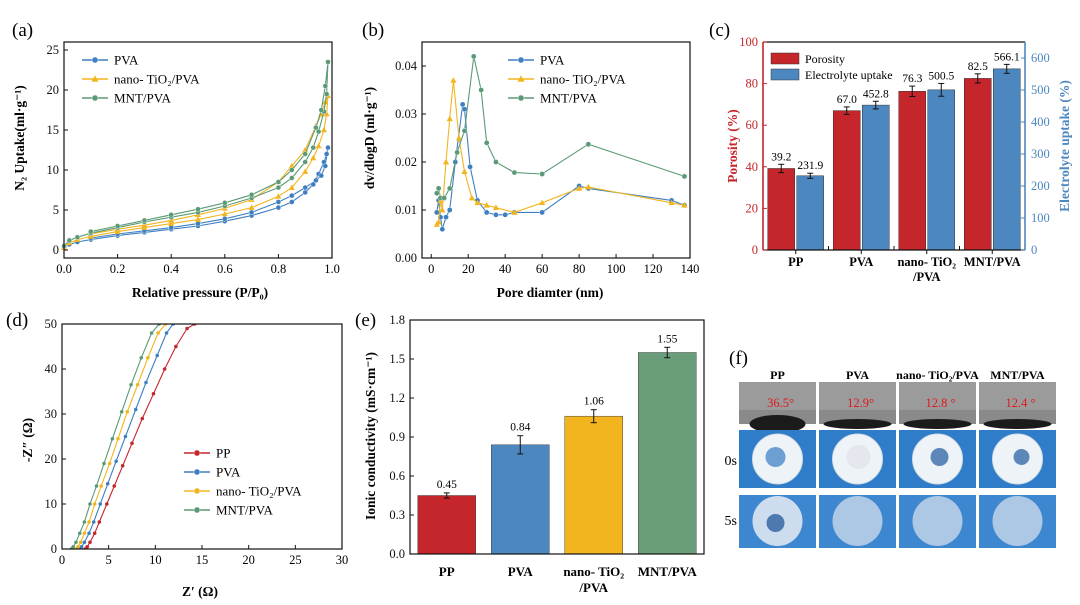 This screenshot has width=1080, height=605. What do you see at coordinates (397, 359) in the screenshot?
I see `panel-e-ytick-label: 1.5` at bounding box center [397, 359].